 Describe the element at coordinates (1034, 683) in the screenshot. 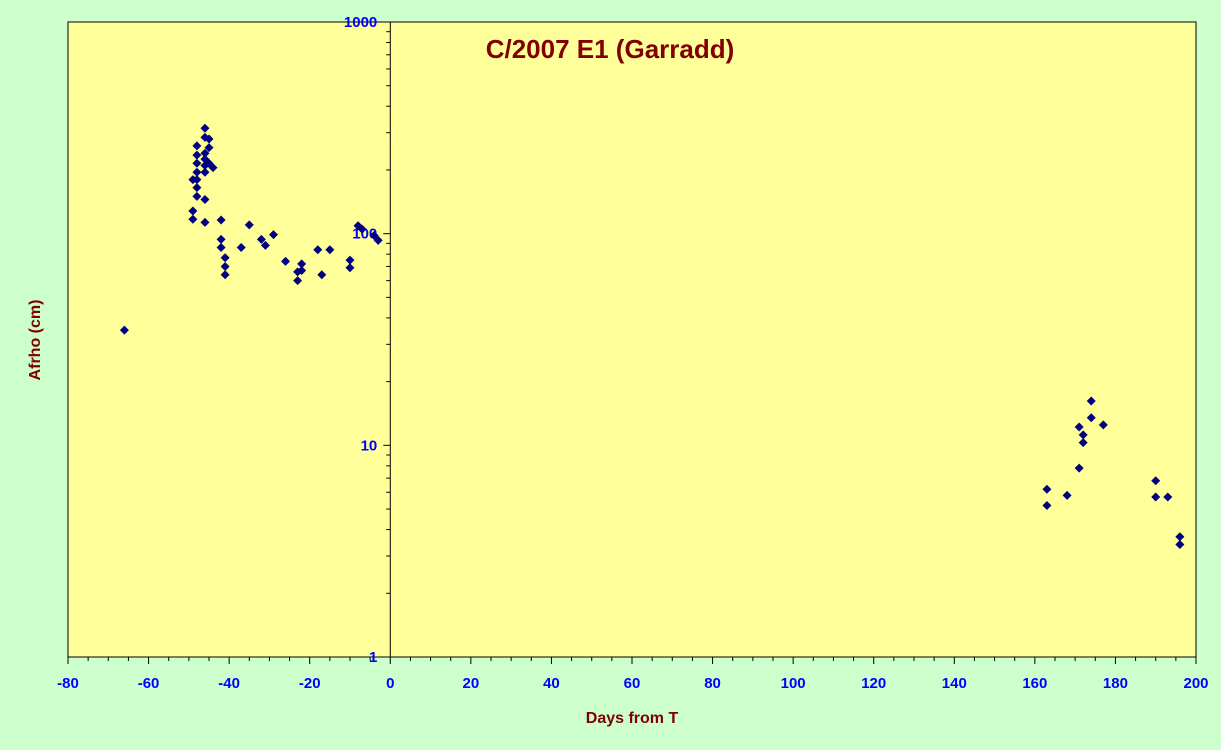

I see `x-tick-label: 160` at that location.